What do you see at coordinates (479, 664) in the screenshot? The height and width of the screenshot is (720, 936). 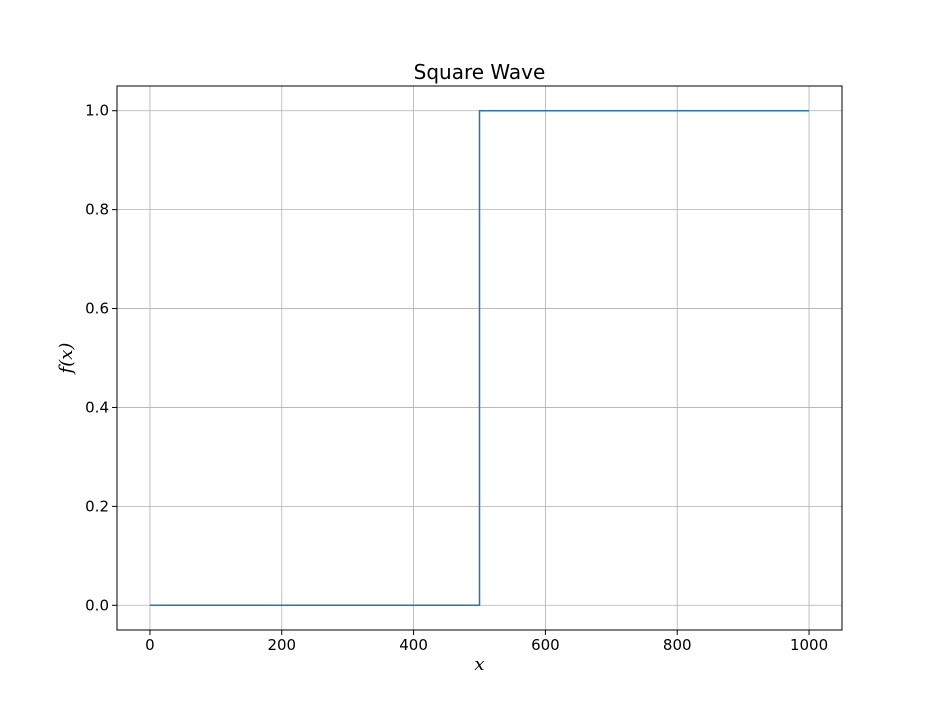 I see `x-axis-label: x` at bounding box center [479, 664].